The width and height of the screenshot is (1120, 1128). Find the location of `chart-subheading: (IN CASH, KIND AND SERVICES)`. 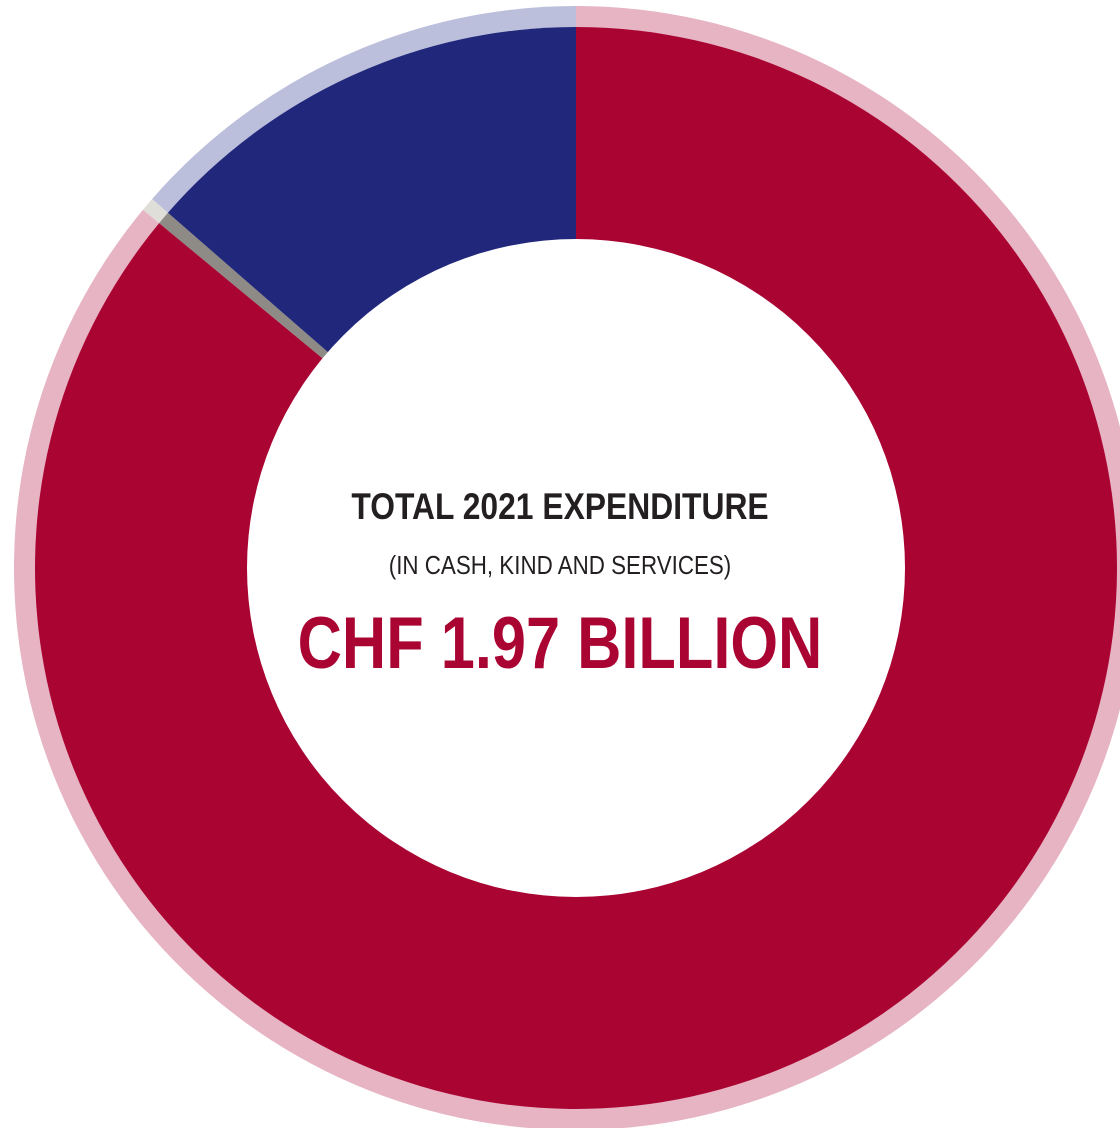

chart-subheading: (IN CASH, KIND AND SERVICES) is located at coordinates (560, 565).